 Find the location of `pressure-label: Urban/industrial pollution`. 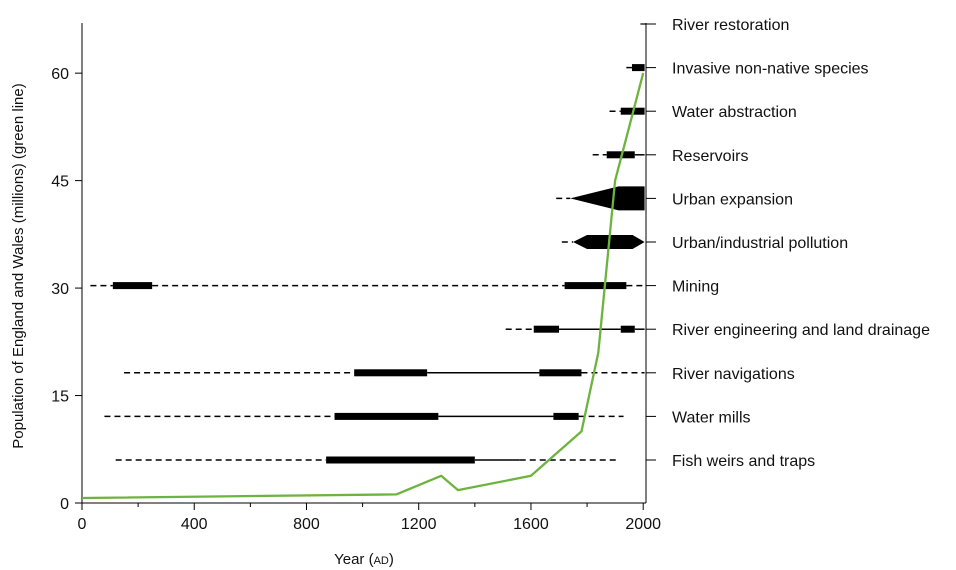

pressure-label: Urban/industrial pollution is located at coordinates (760, 243).